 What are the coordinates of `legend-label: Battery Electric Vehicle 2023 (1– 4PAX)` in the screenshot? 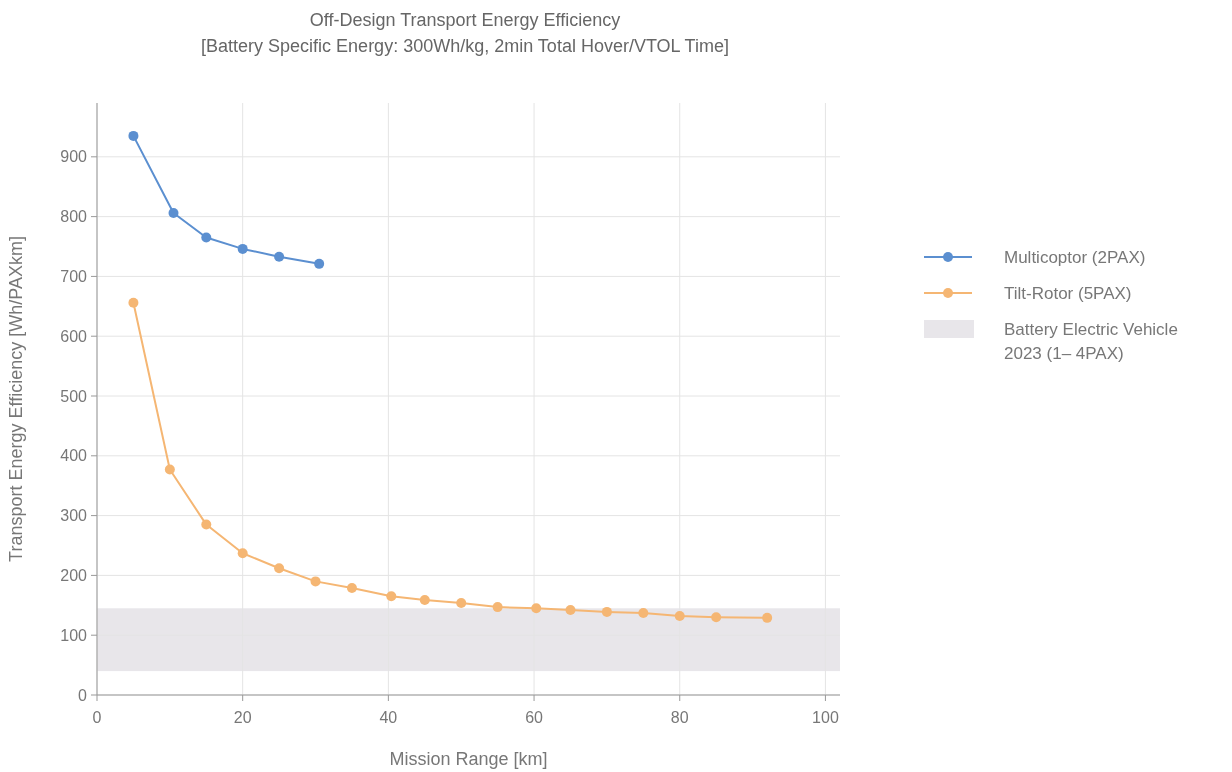 It's located at (1091, 341).